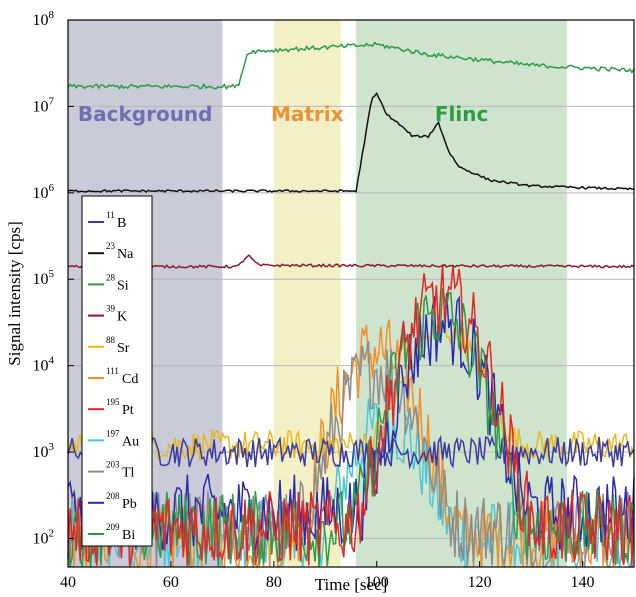 The width and height of the screenshot is (636, 597). What do you see at coordinates (461, 114) in the screenshot?
I see `region-label-flinc: Flinc` at bounding box center [461, 114].